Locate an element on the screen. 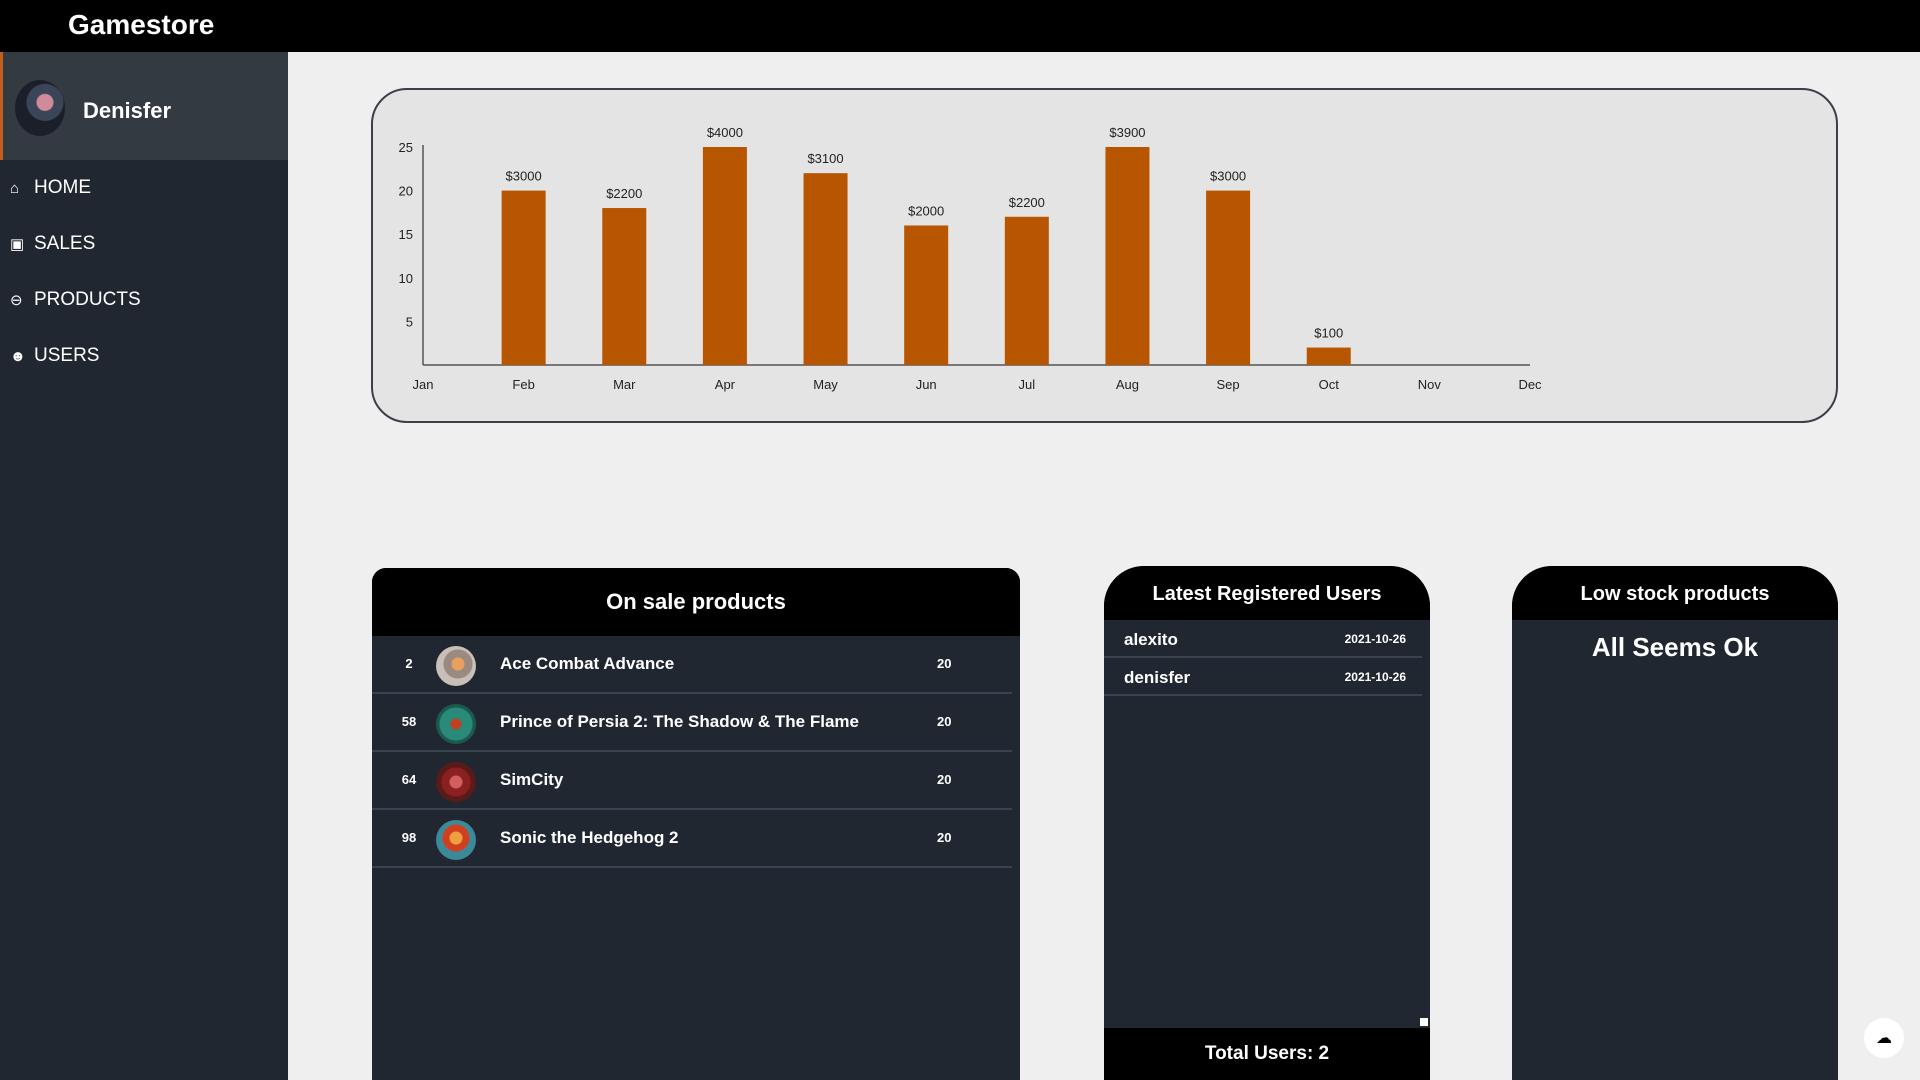 Image resolution: width=1920 pixels, height=1080 pixels. product-name: SimCity is located at coordinates (532, 779).